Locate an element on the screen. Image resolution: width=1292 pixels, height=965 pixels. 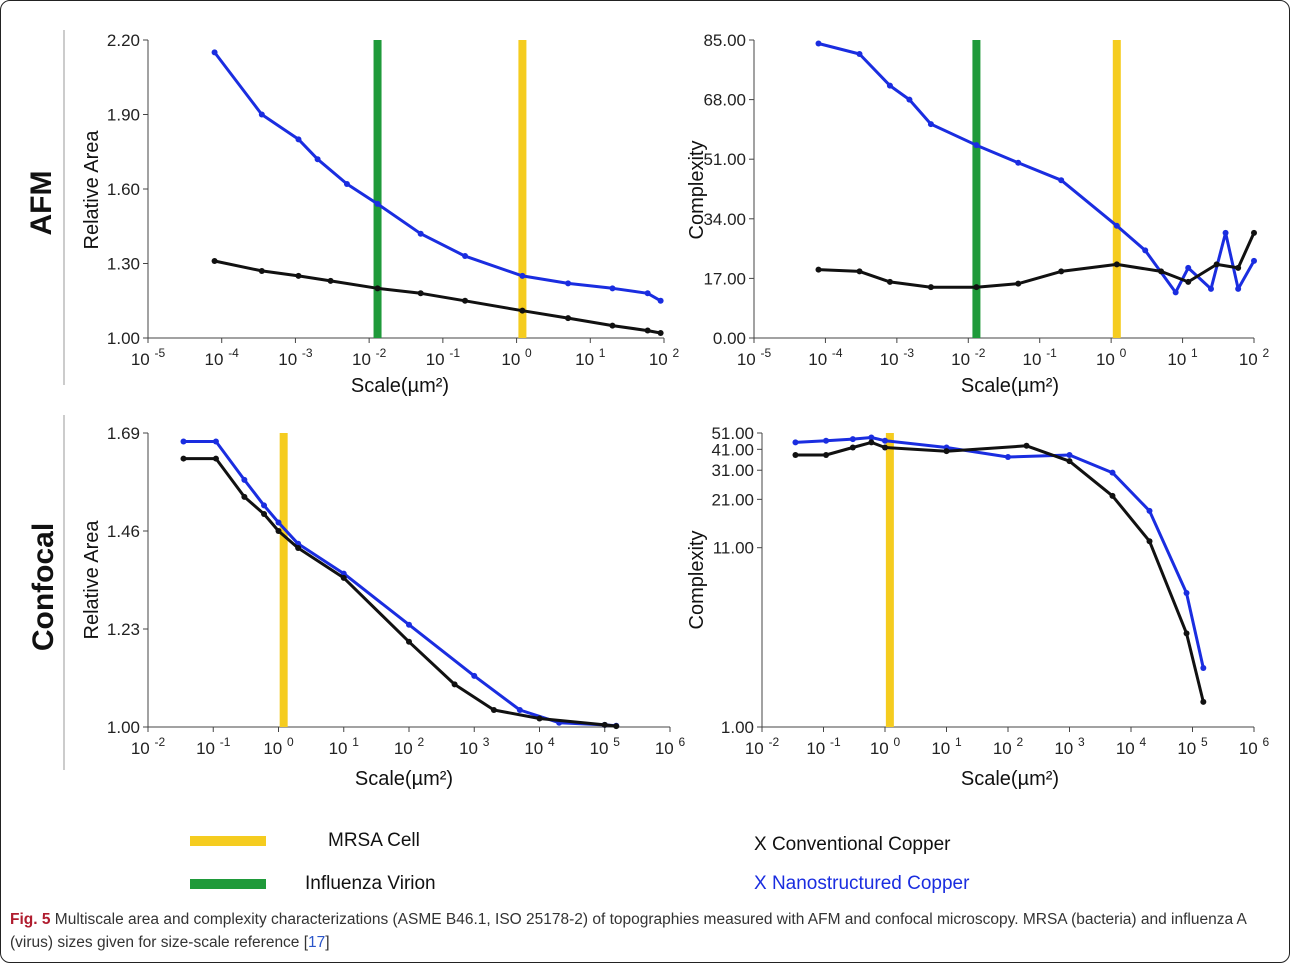
confocal-complexity-ytick-label: 31.00 is located at coordinates (732, 470).